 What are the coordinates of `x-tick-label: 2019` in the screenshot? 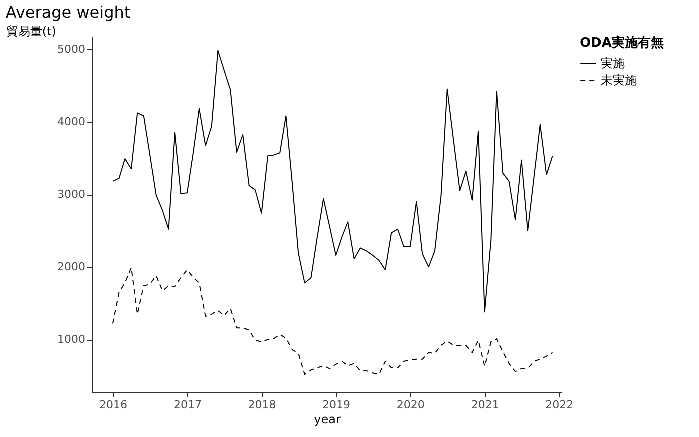 It's located at (336, 405).